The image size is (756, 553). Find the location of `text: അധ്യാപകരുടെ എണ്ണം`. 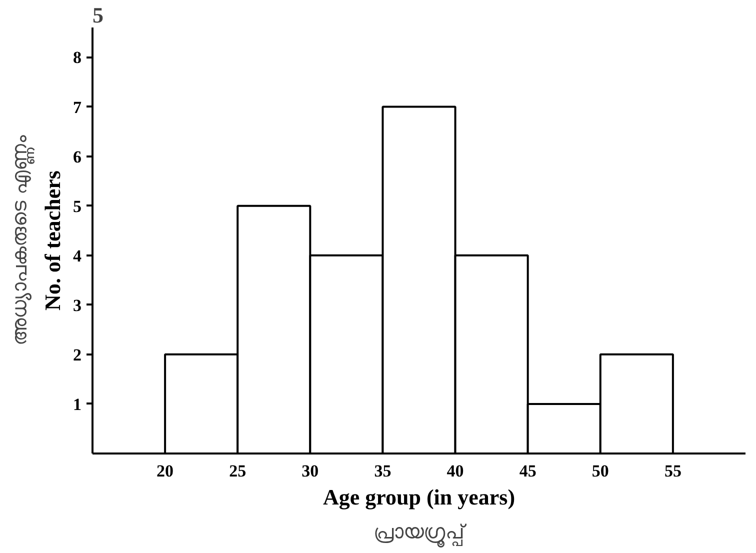

text: അധ്യാപകരുടെ എണ്ണം is located at coordinates (21, 240).